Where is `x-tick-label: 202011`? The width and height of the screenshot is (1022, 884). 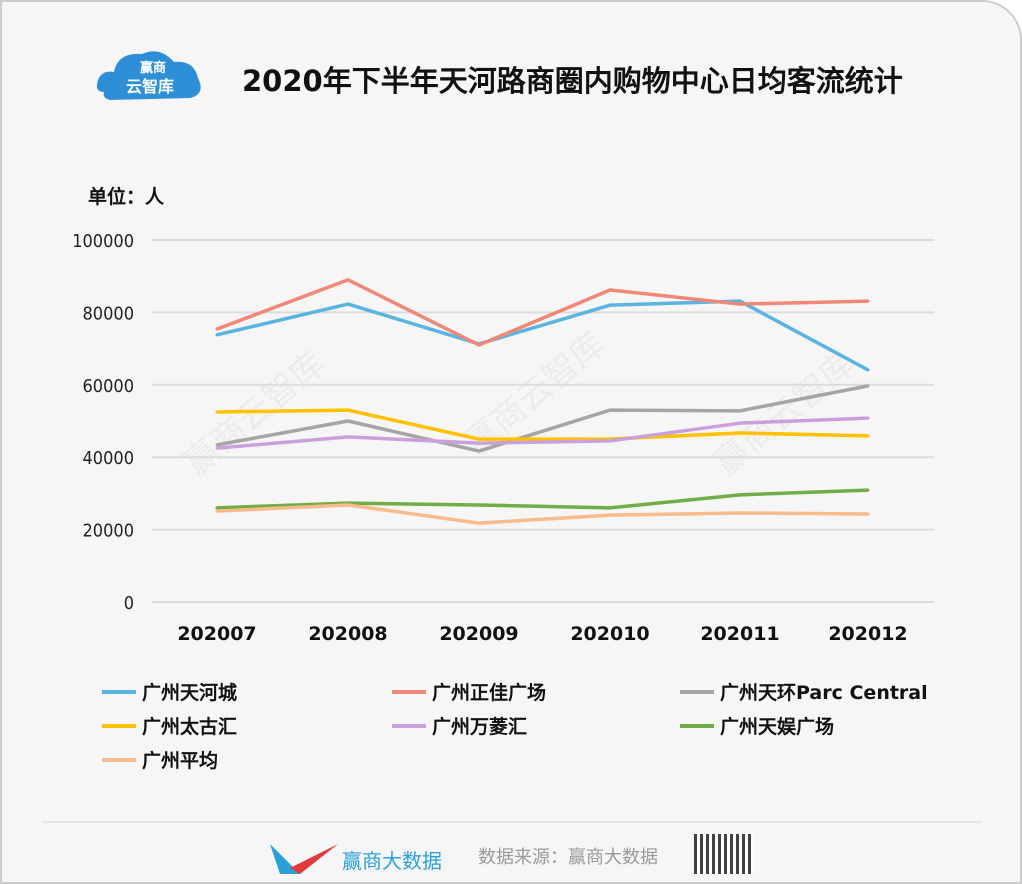 x-tick-label: 202011 is located at coordinates (739, 634).